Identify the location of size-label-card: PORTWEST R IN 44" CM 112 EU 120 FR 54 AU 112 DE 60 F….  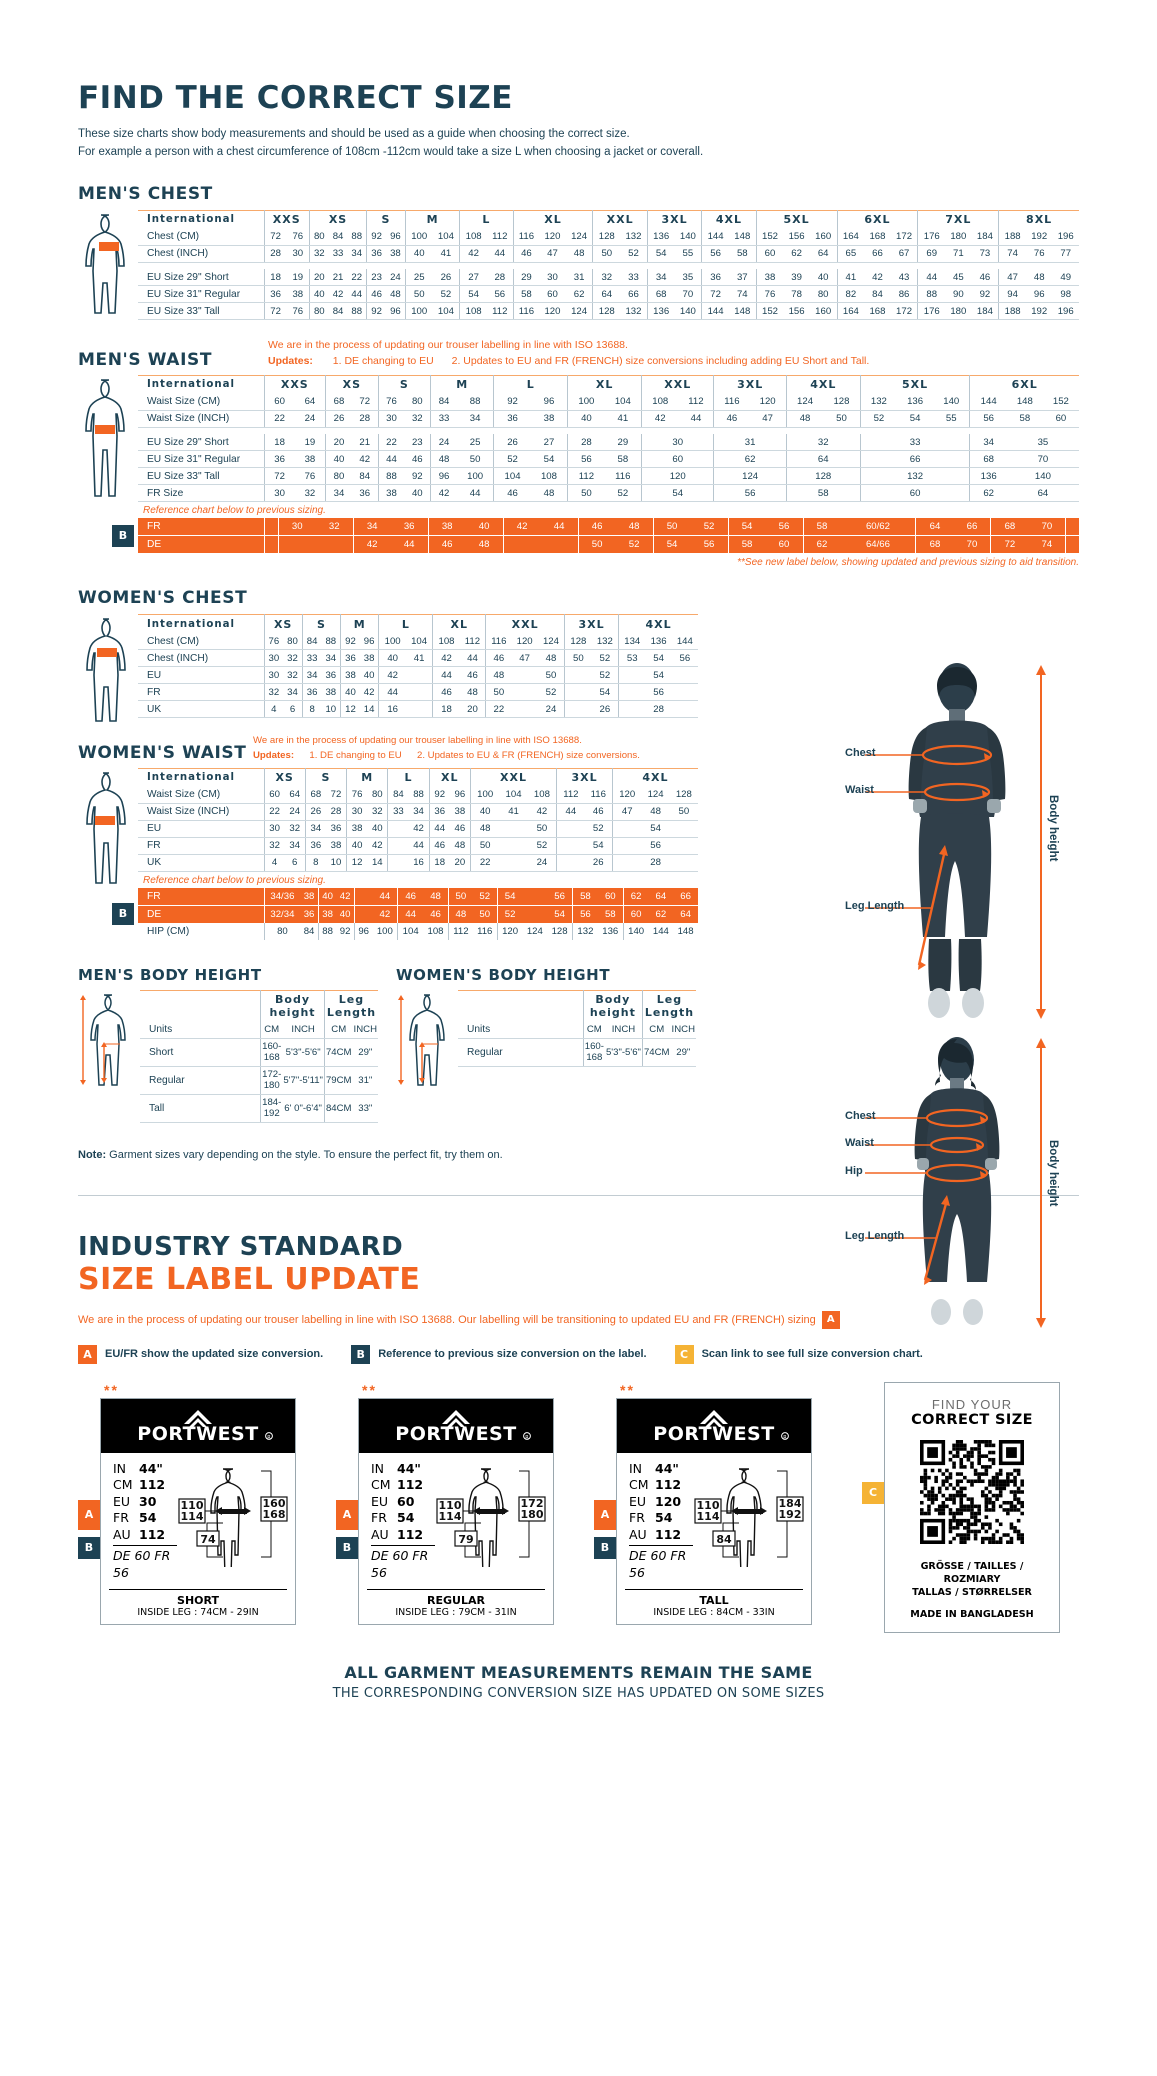
(714, 1511).